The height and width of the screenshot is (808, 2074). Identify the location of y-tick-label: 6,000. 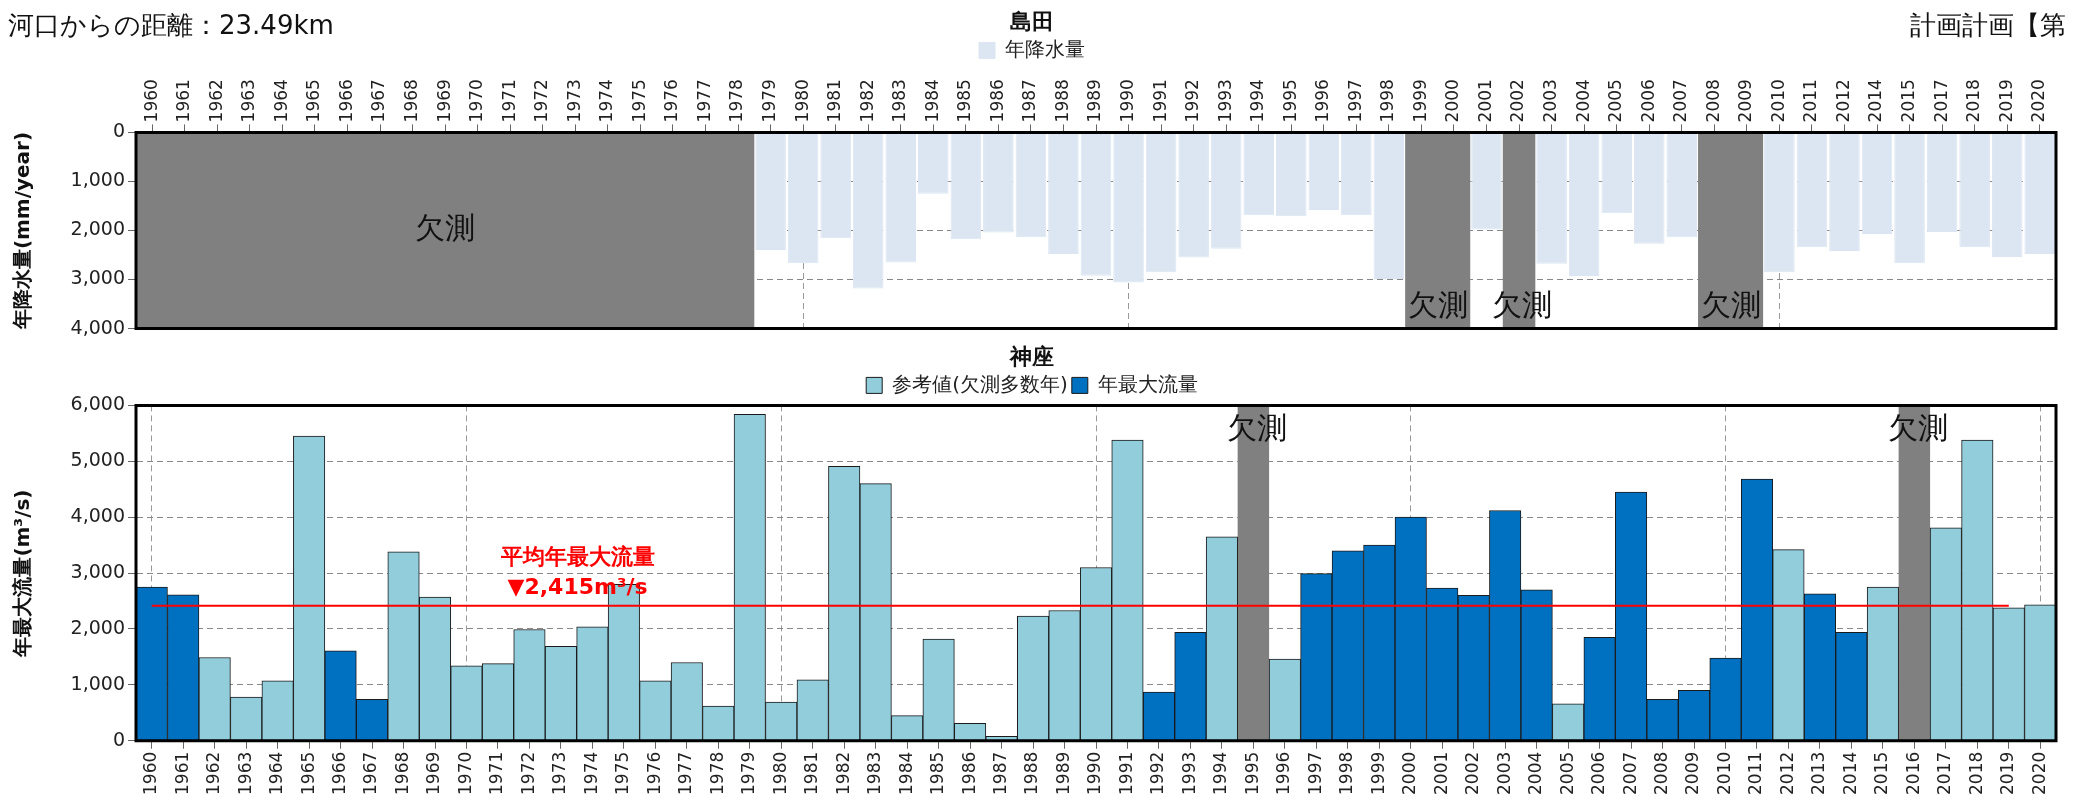
(97, 403).